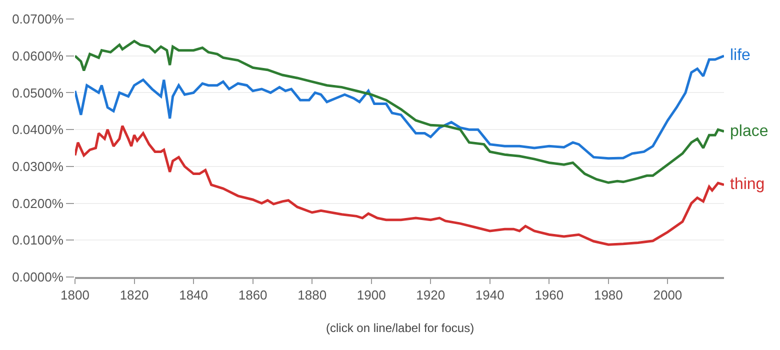  I want to click on y-tick-label: 0.0100%, so click(38, 240).